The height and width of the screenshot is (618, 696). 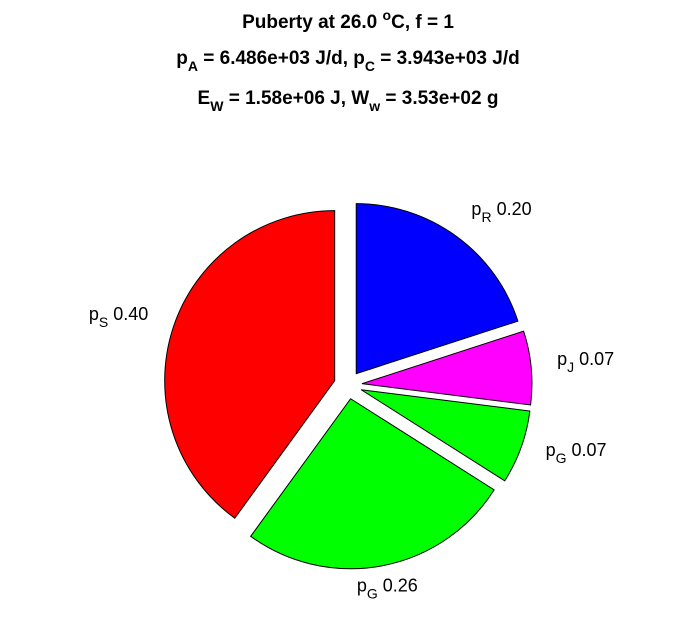 I want to click on title-text: = 3.943e+03 J/d, so click(x=447, y=58).